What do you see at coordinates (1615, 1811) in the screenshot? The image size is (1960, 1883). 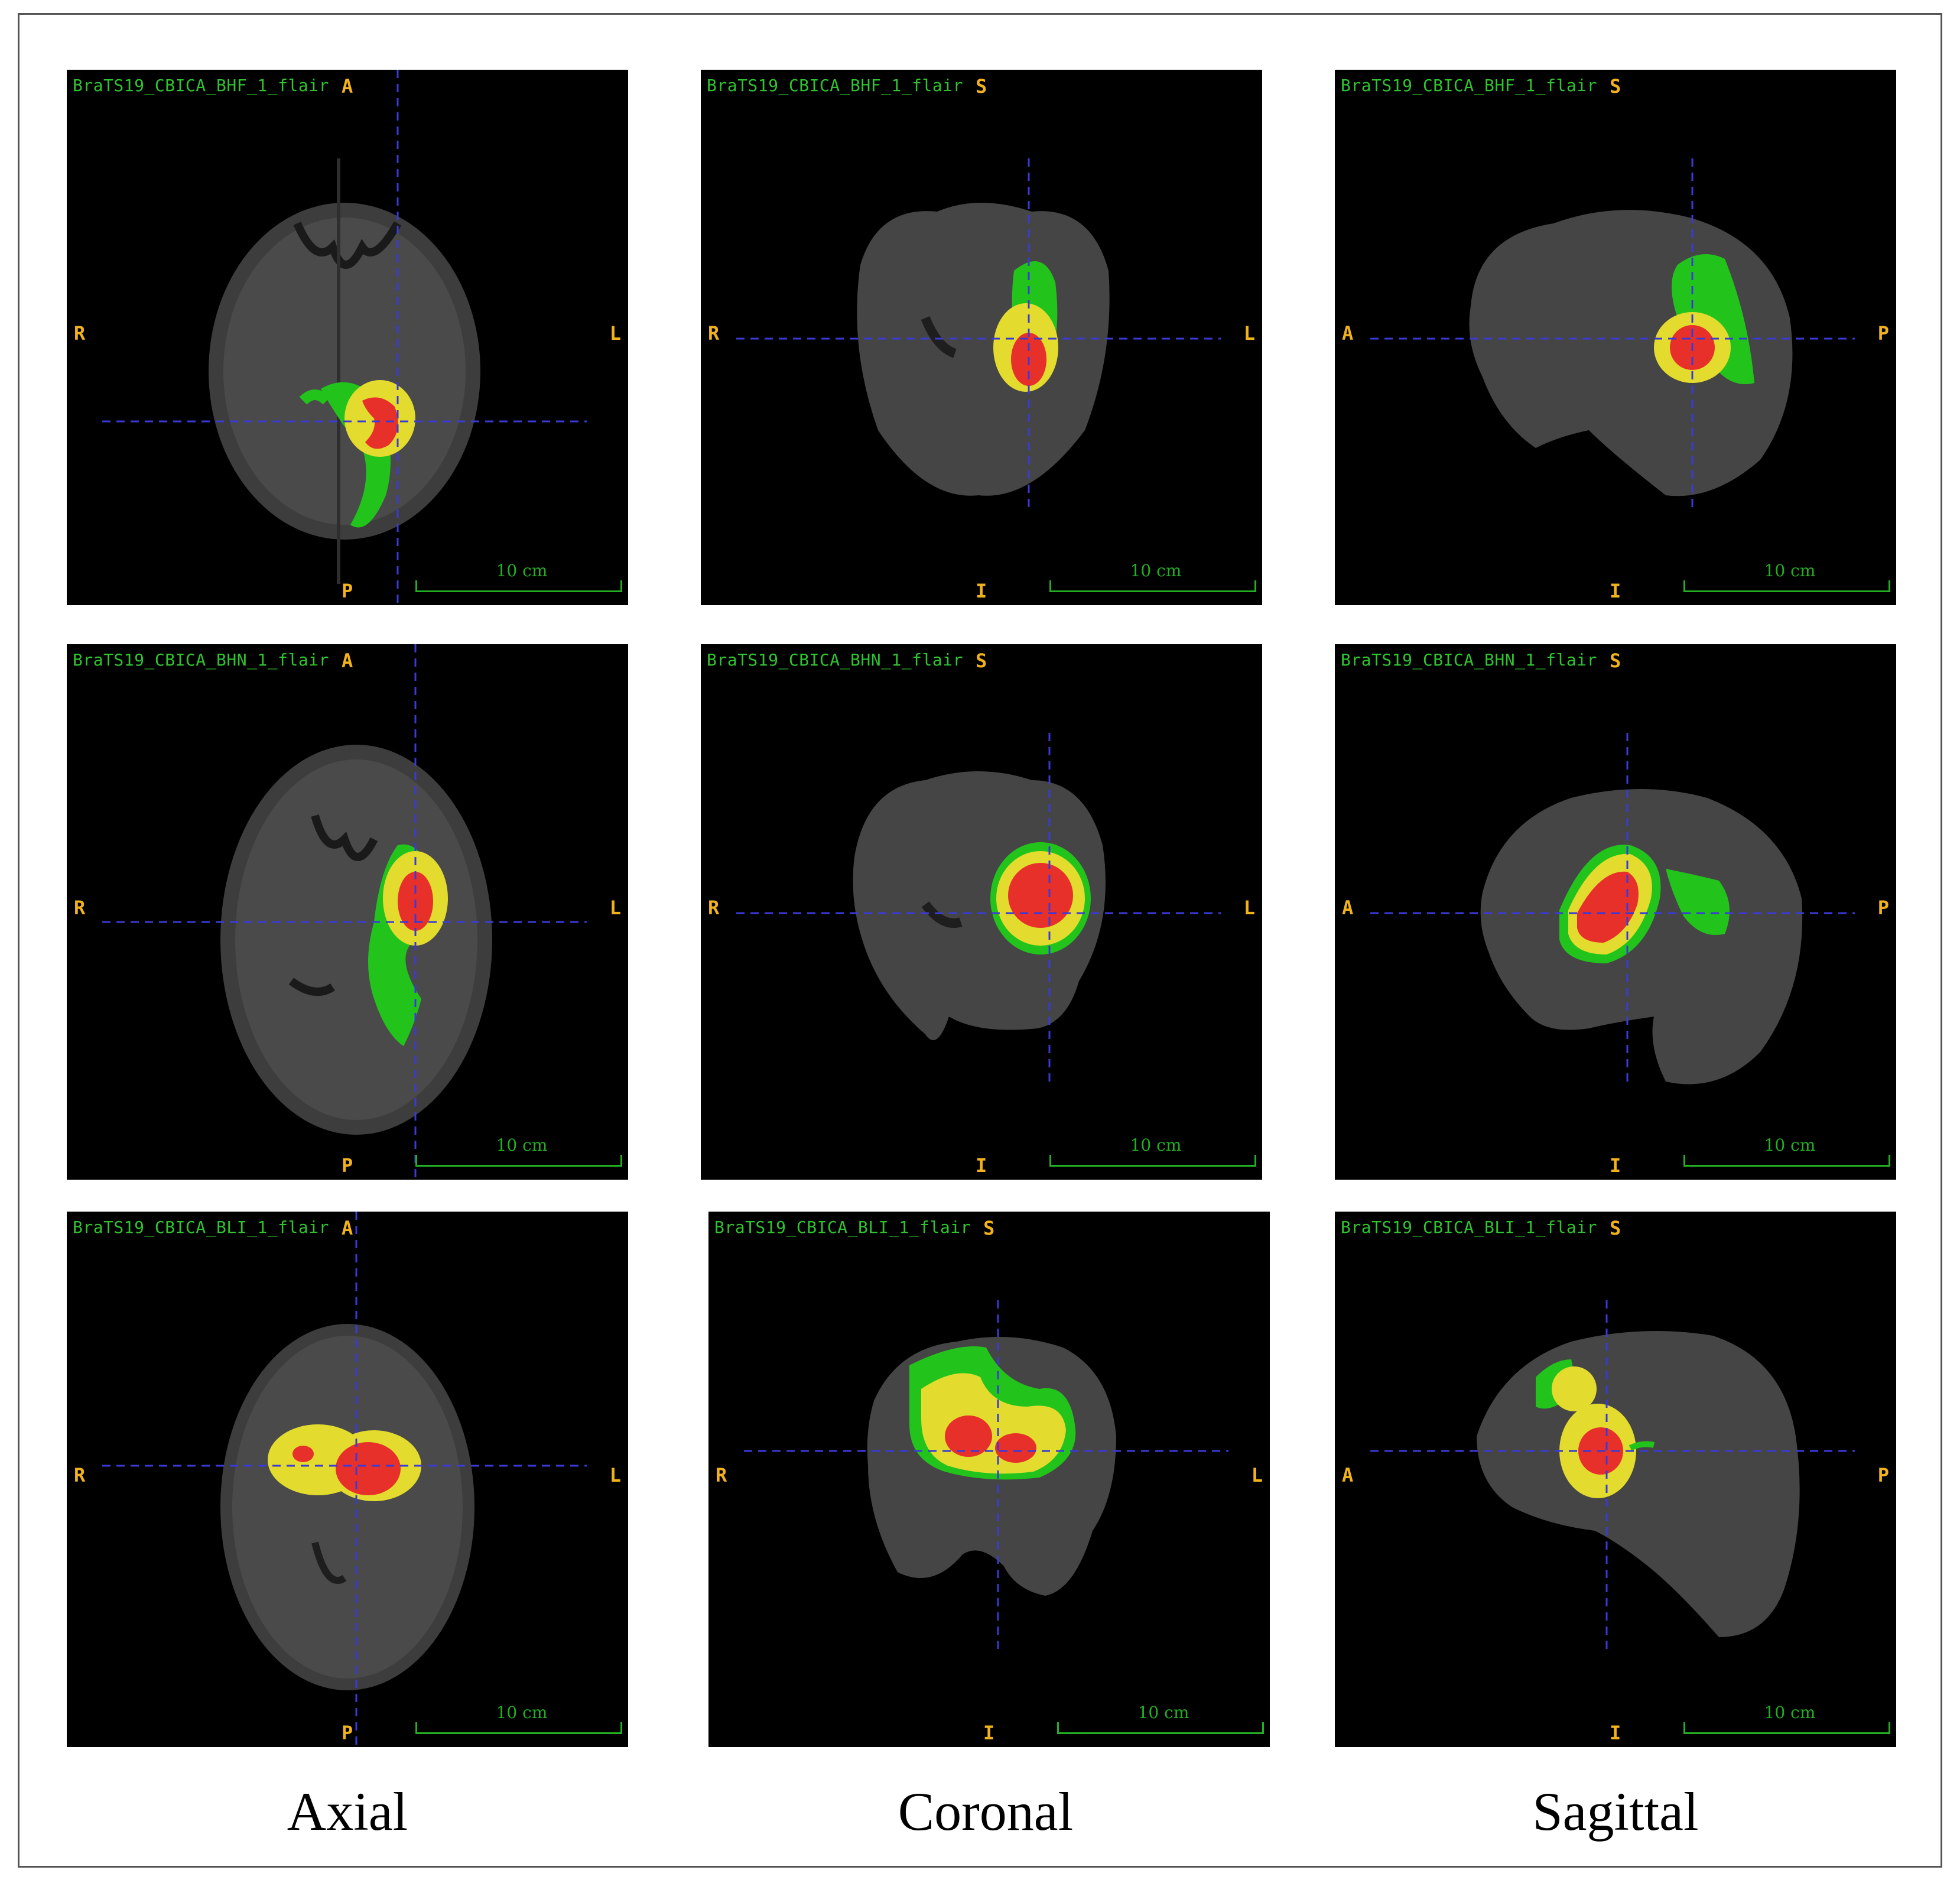 I see `column-label-sagittal: Sagittal` at bounding box center [1615, 1811].